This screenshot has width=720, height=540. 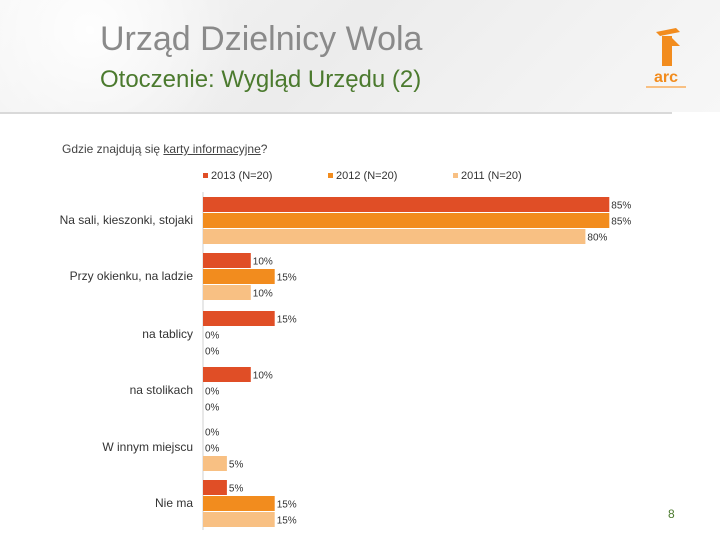 I want to click on page-title: Urząd Dzielnicy Wola, so click(x=261, y=39).